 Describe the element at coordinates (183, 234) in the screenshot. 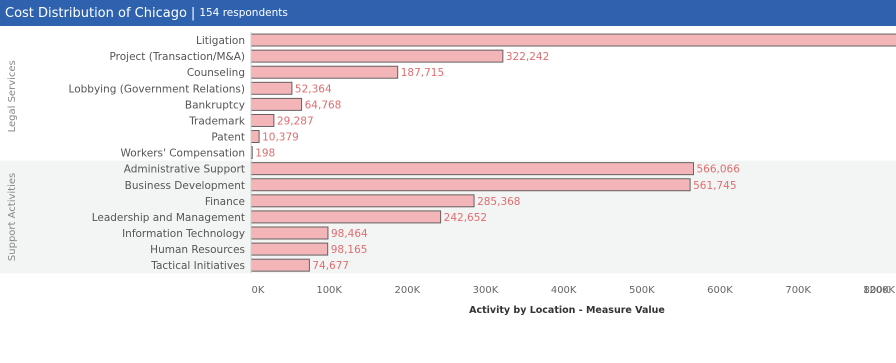

I see `category-label: Information Technology` at that location.